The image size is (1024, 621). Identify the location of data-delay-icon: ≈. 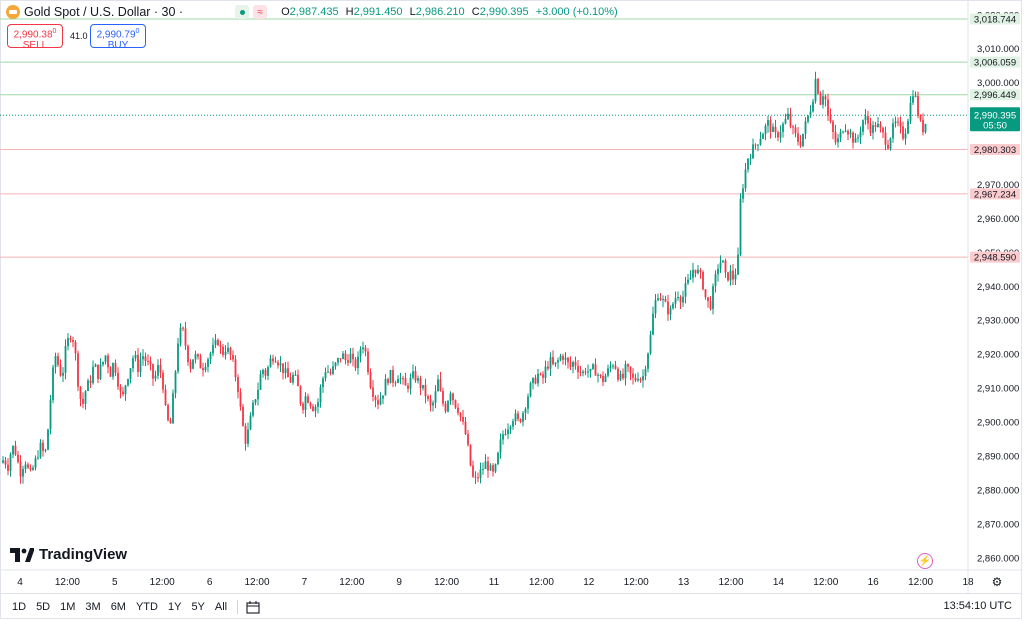
(260, 12).